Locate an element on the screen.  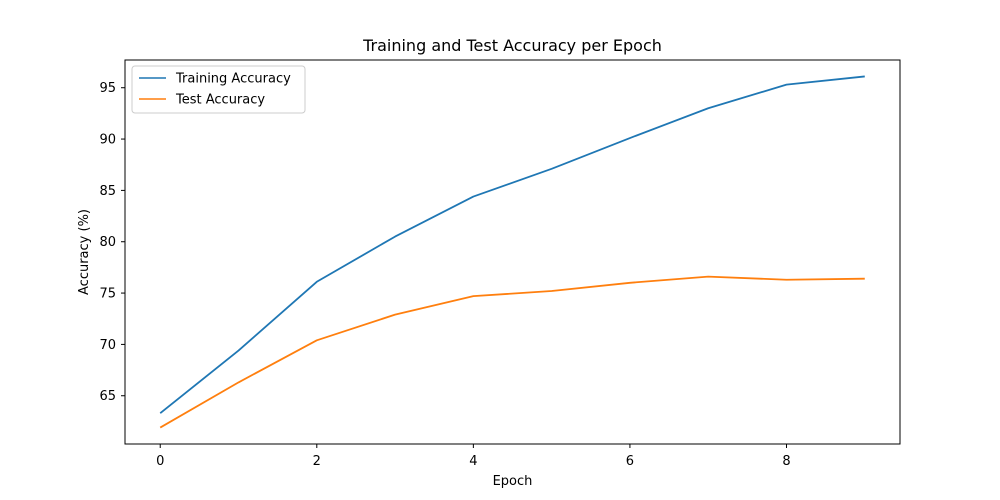
y-tick-label: 65 is located at coordinates (107, 396).